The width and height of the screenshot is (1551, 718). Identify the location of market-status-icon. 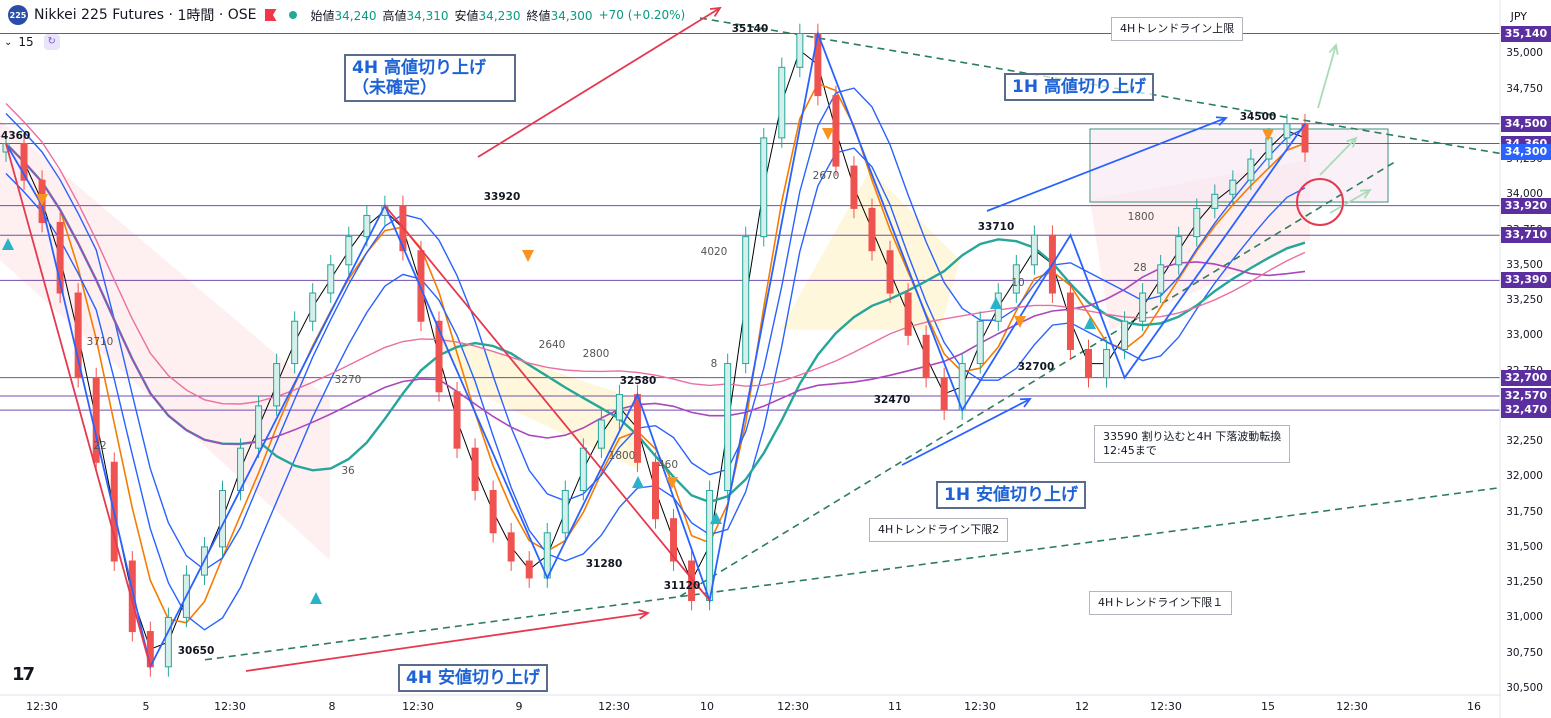
(292, 15).